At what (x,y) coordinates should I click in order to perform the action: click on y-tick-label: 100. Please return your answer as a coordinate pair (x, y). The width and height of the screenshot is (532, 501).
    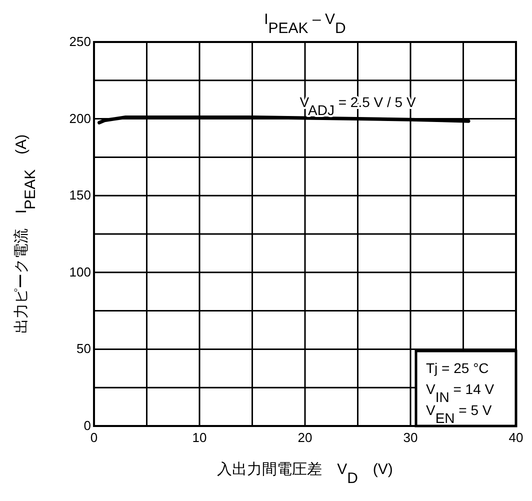
    Looking at the image, I should click on (80, 272).